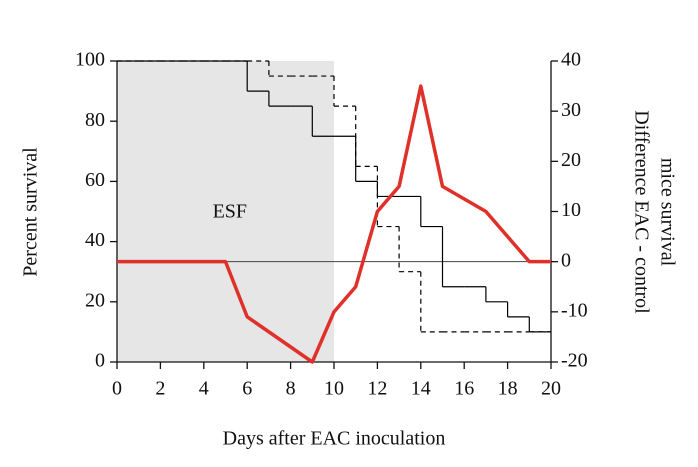 The width and height of the screenshot is (698, 467). Describe the element at coordinates (571, 60) in the screenshot. I see `y2-tick-label: 40` at that location.